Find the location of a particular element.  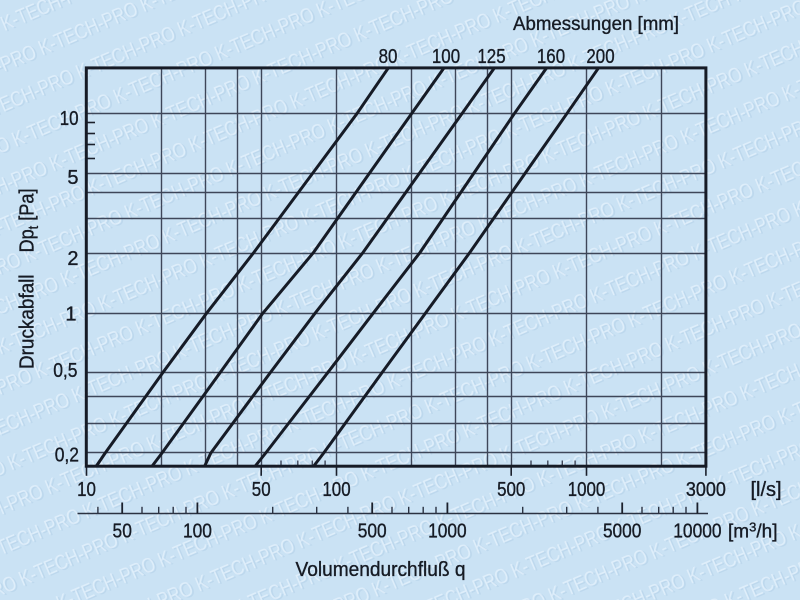

svg-text: 80 is located at coordinates (388, 57).